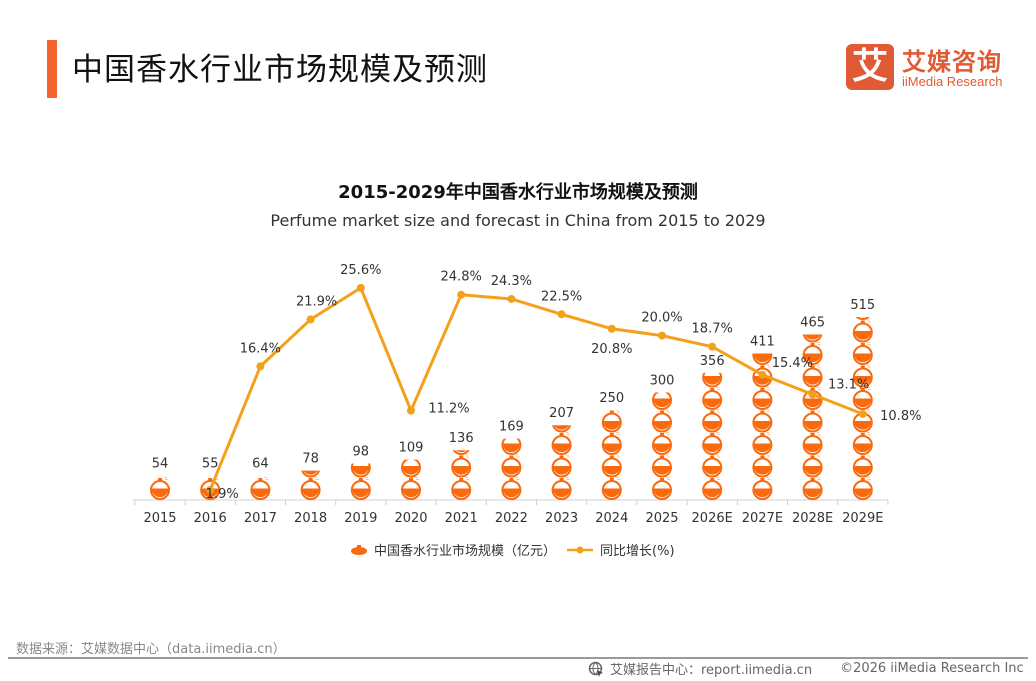 This screenshot has height=681, width=1036. Describe the element at coordinates (662, 446) in the screenshot. I see `bar-2025` at that location.